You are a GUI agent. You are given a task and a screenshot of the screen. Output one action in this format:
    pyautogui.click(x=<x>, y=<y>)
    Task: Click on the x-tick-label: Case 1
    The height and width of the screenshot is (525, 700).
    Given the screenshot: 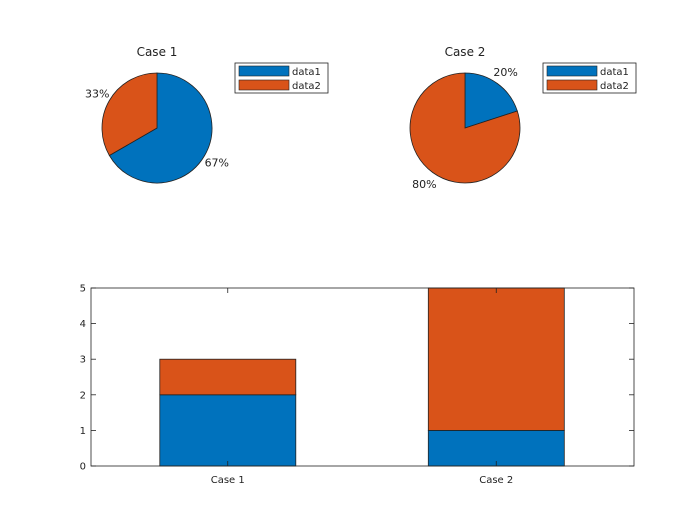 What is the action you would take?
    pyautogui.click(x=228, y=480)
    